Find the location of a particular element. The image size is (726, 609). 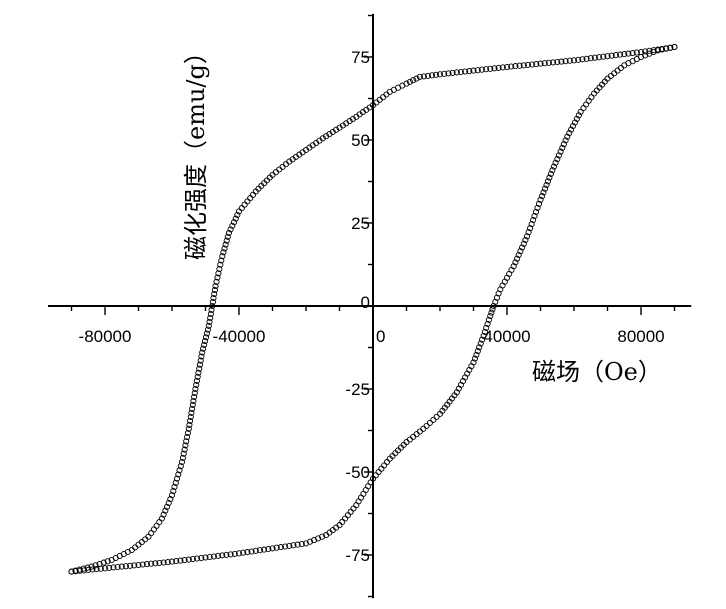

x-tick-label: -40000 is located at coordinates (239, 336).